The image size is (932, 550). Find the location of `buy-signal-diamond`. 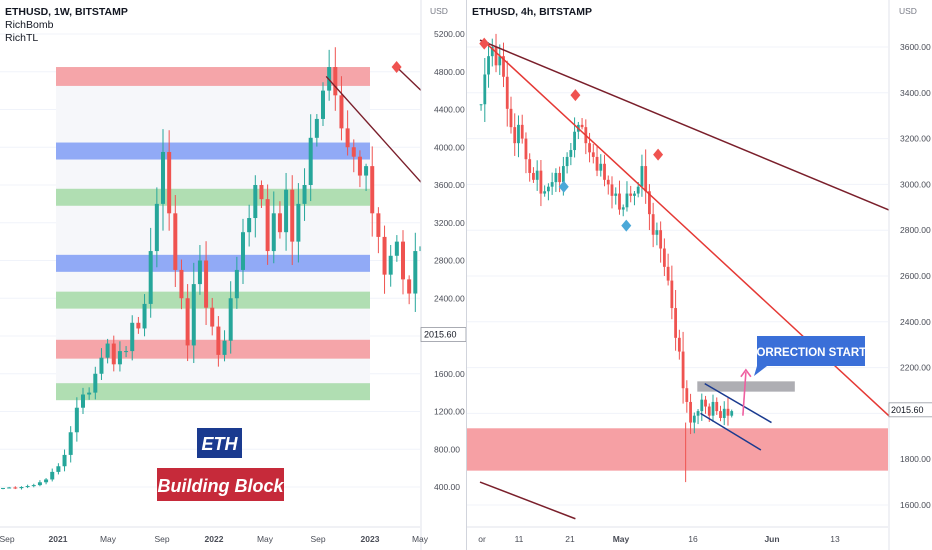

buy-signal-diamond is located at coordinates (626, 225).